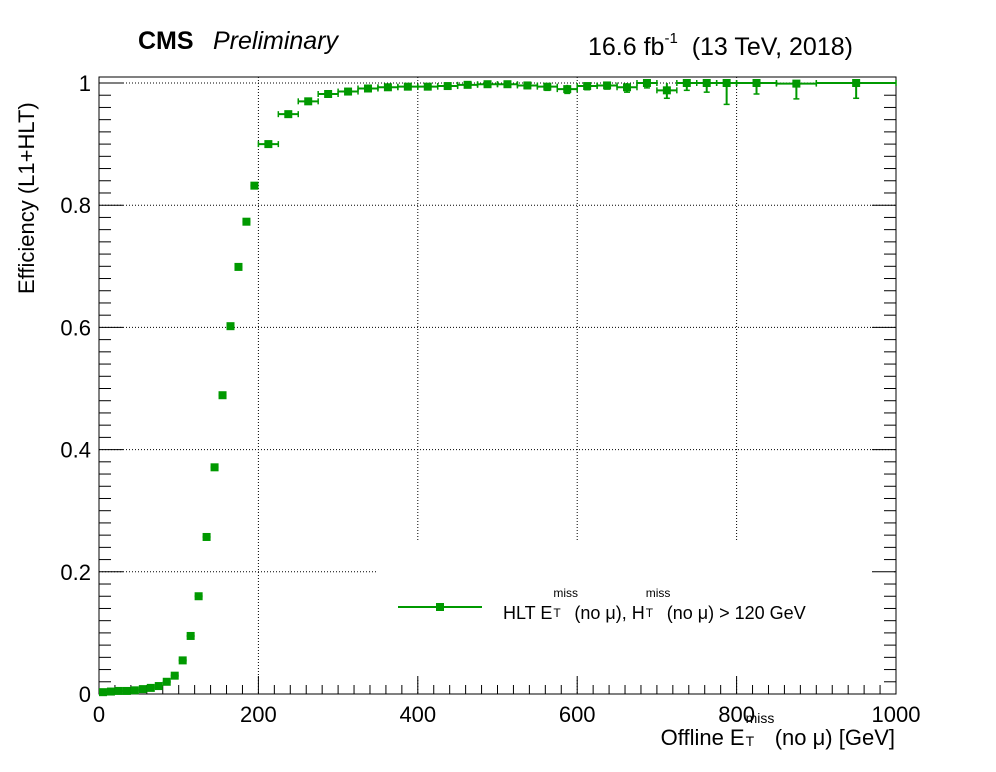  Describe the element at coordinates (720, 46) in the screenshot. I see `luminosity-label: 16.6 fb-1 (13 TeV, 2018)` at that location.